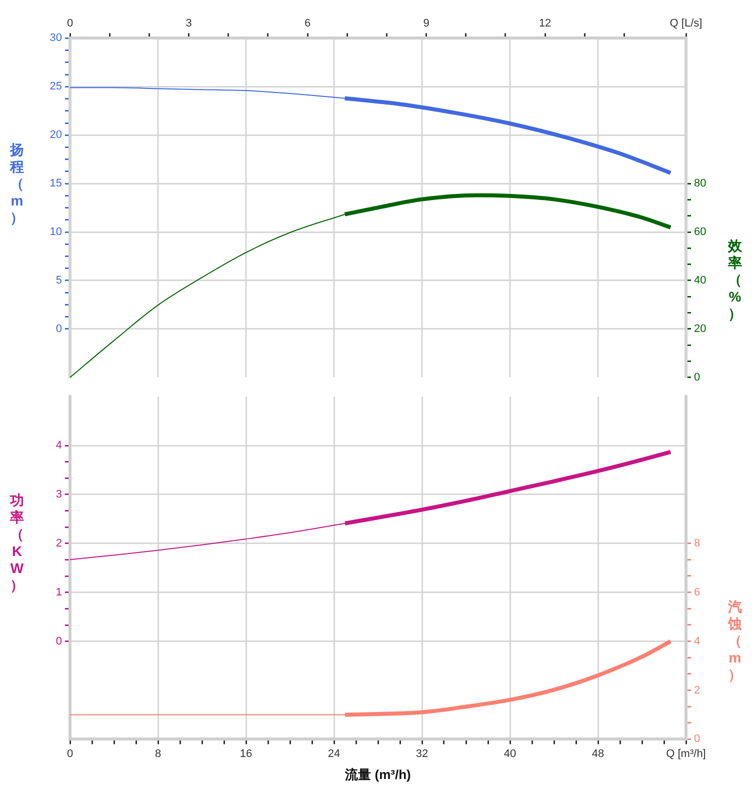  Describe the element at coordinates (734, 280) in the screenshot. I see `y2-axis-title: 效率（%）` at that location.